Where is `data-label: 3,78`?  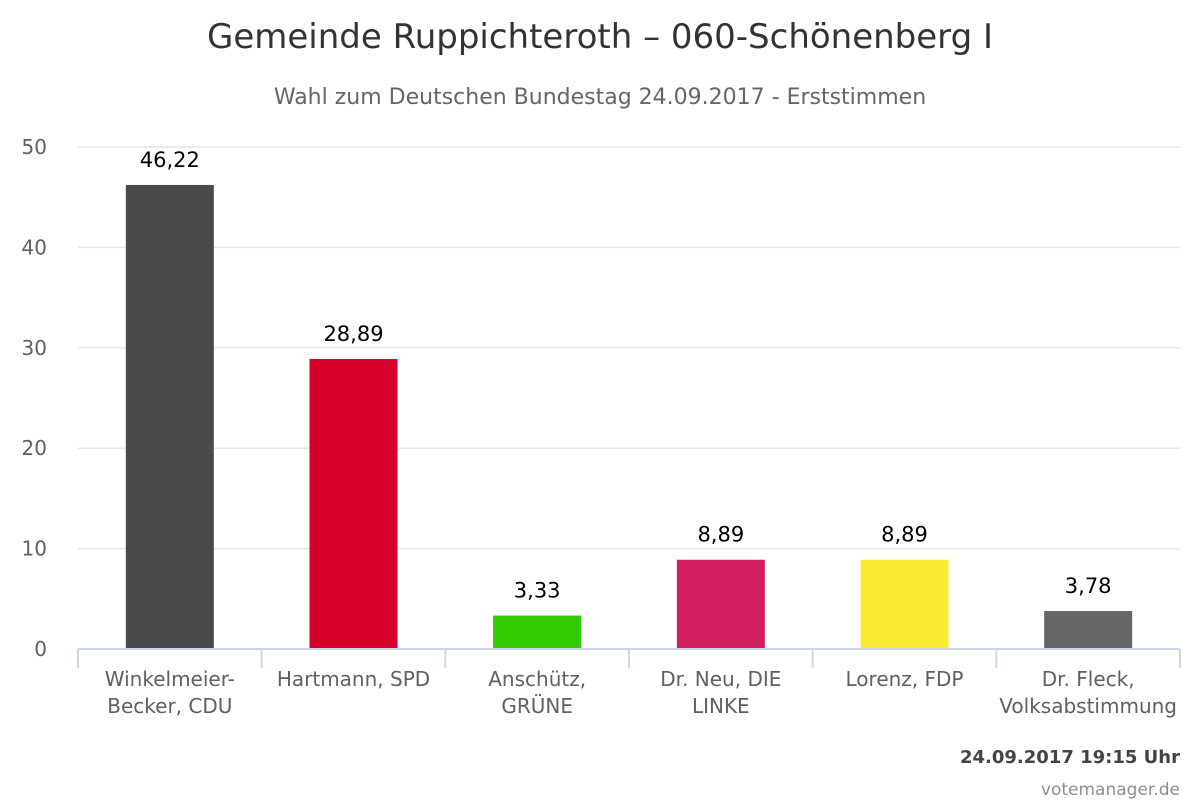
data-label: 3,78 is located at coordinates (1088, 586).